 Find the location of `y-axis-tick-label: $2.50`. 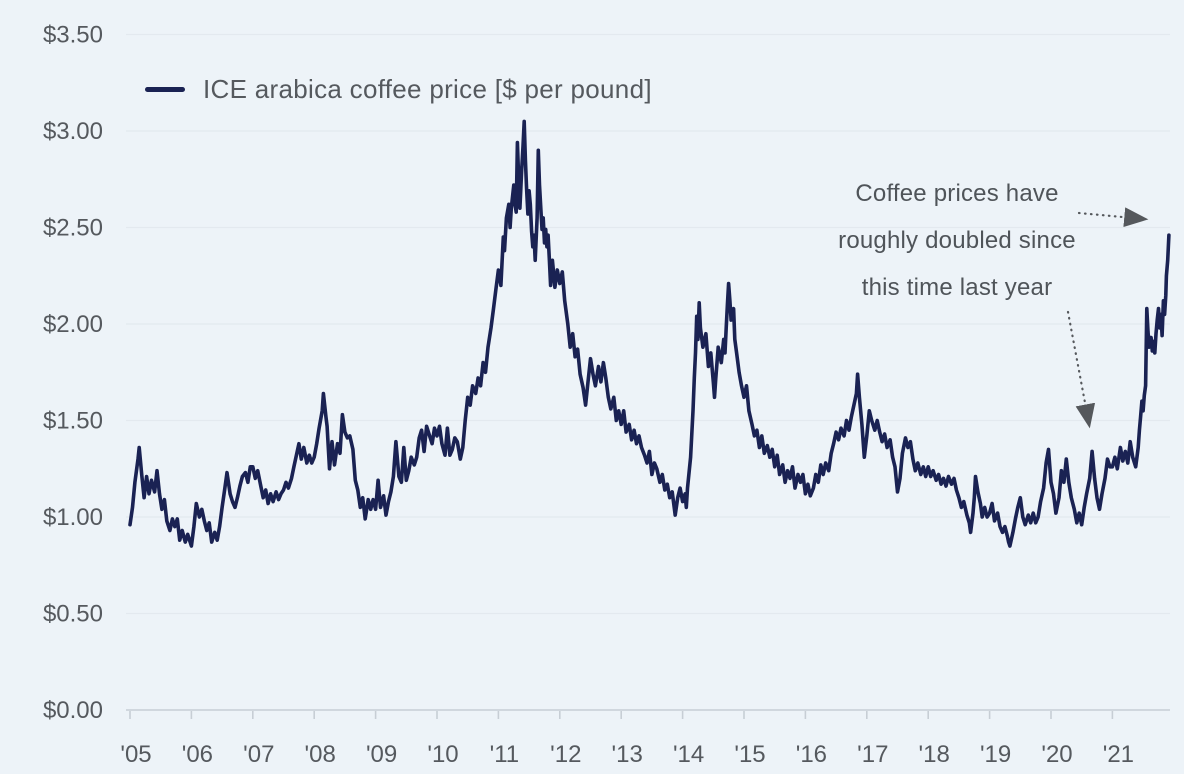

y-axis-tick-label: $2.50 is located at coordinates (73, 228).